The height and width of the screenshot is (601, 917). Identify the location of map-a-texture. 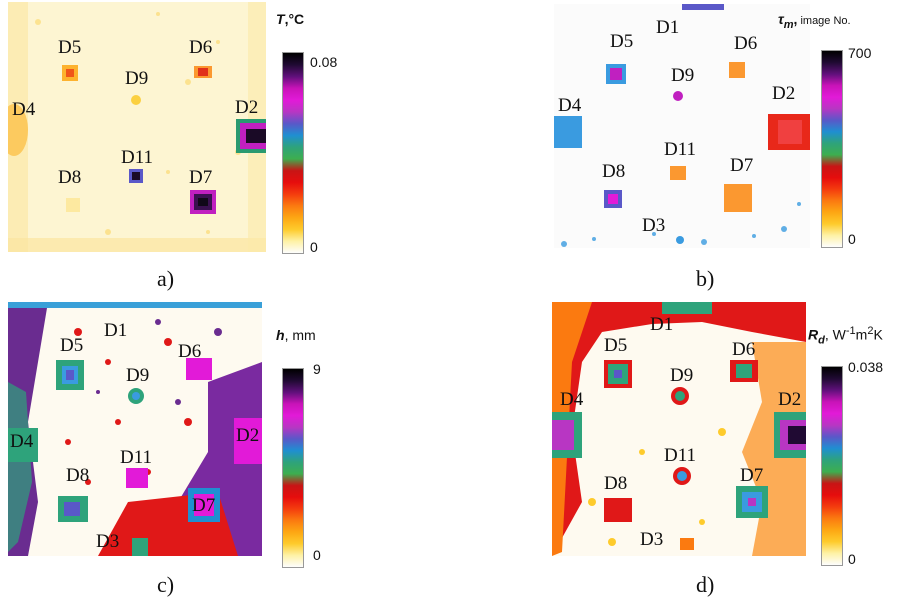
(137, 127).